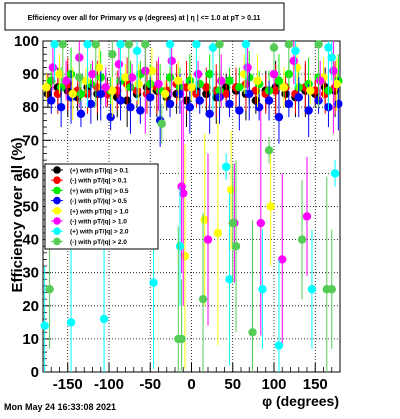  I want to click on legend-label: (-) with pT/|q| > 0.1, so click(98, 181).